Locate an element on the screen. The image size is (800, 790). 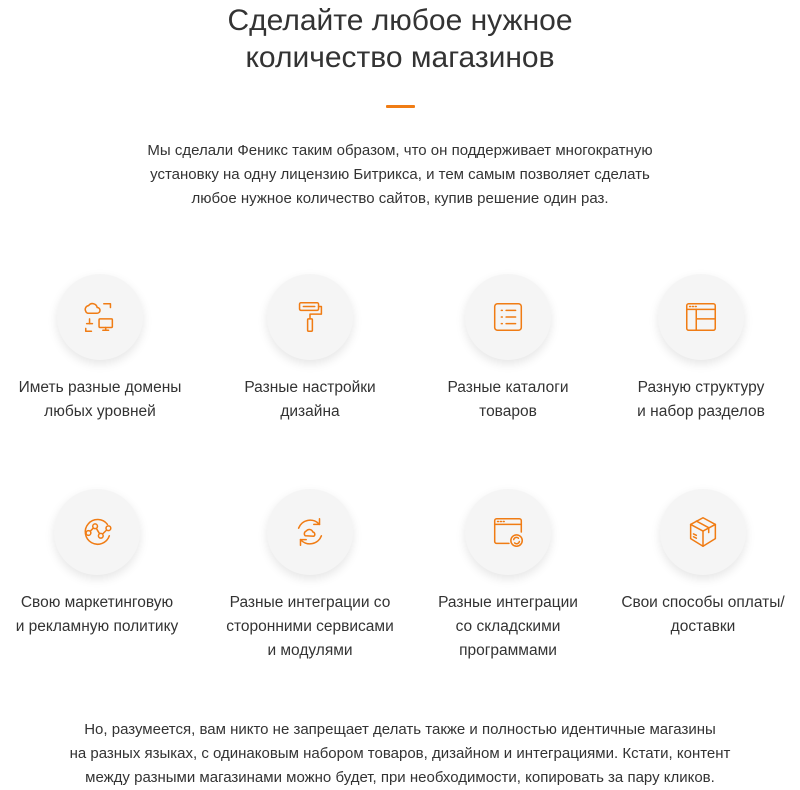
feature-label-line: любых уровней is located at coordinates (100, 411).